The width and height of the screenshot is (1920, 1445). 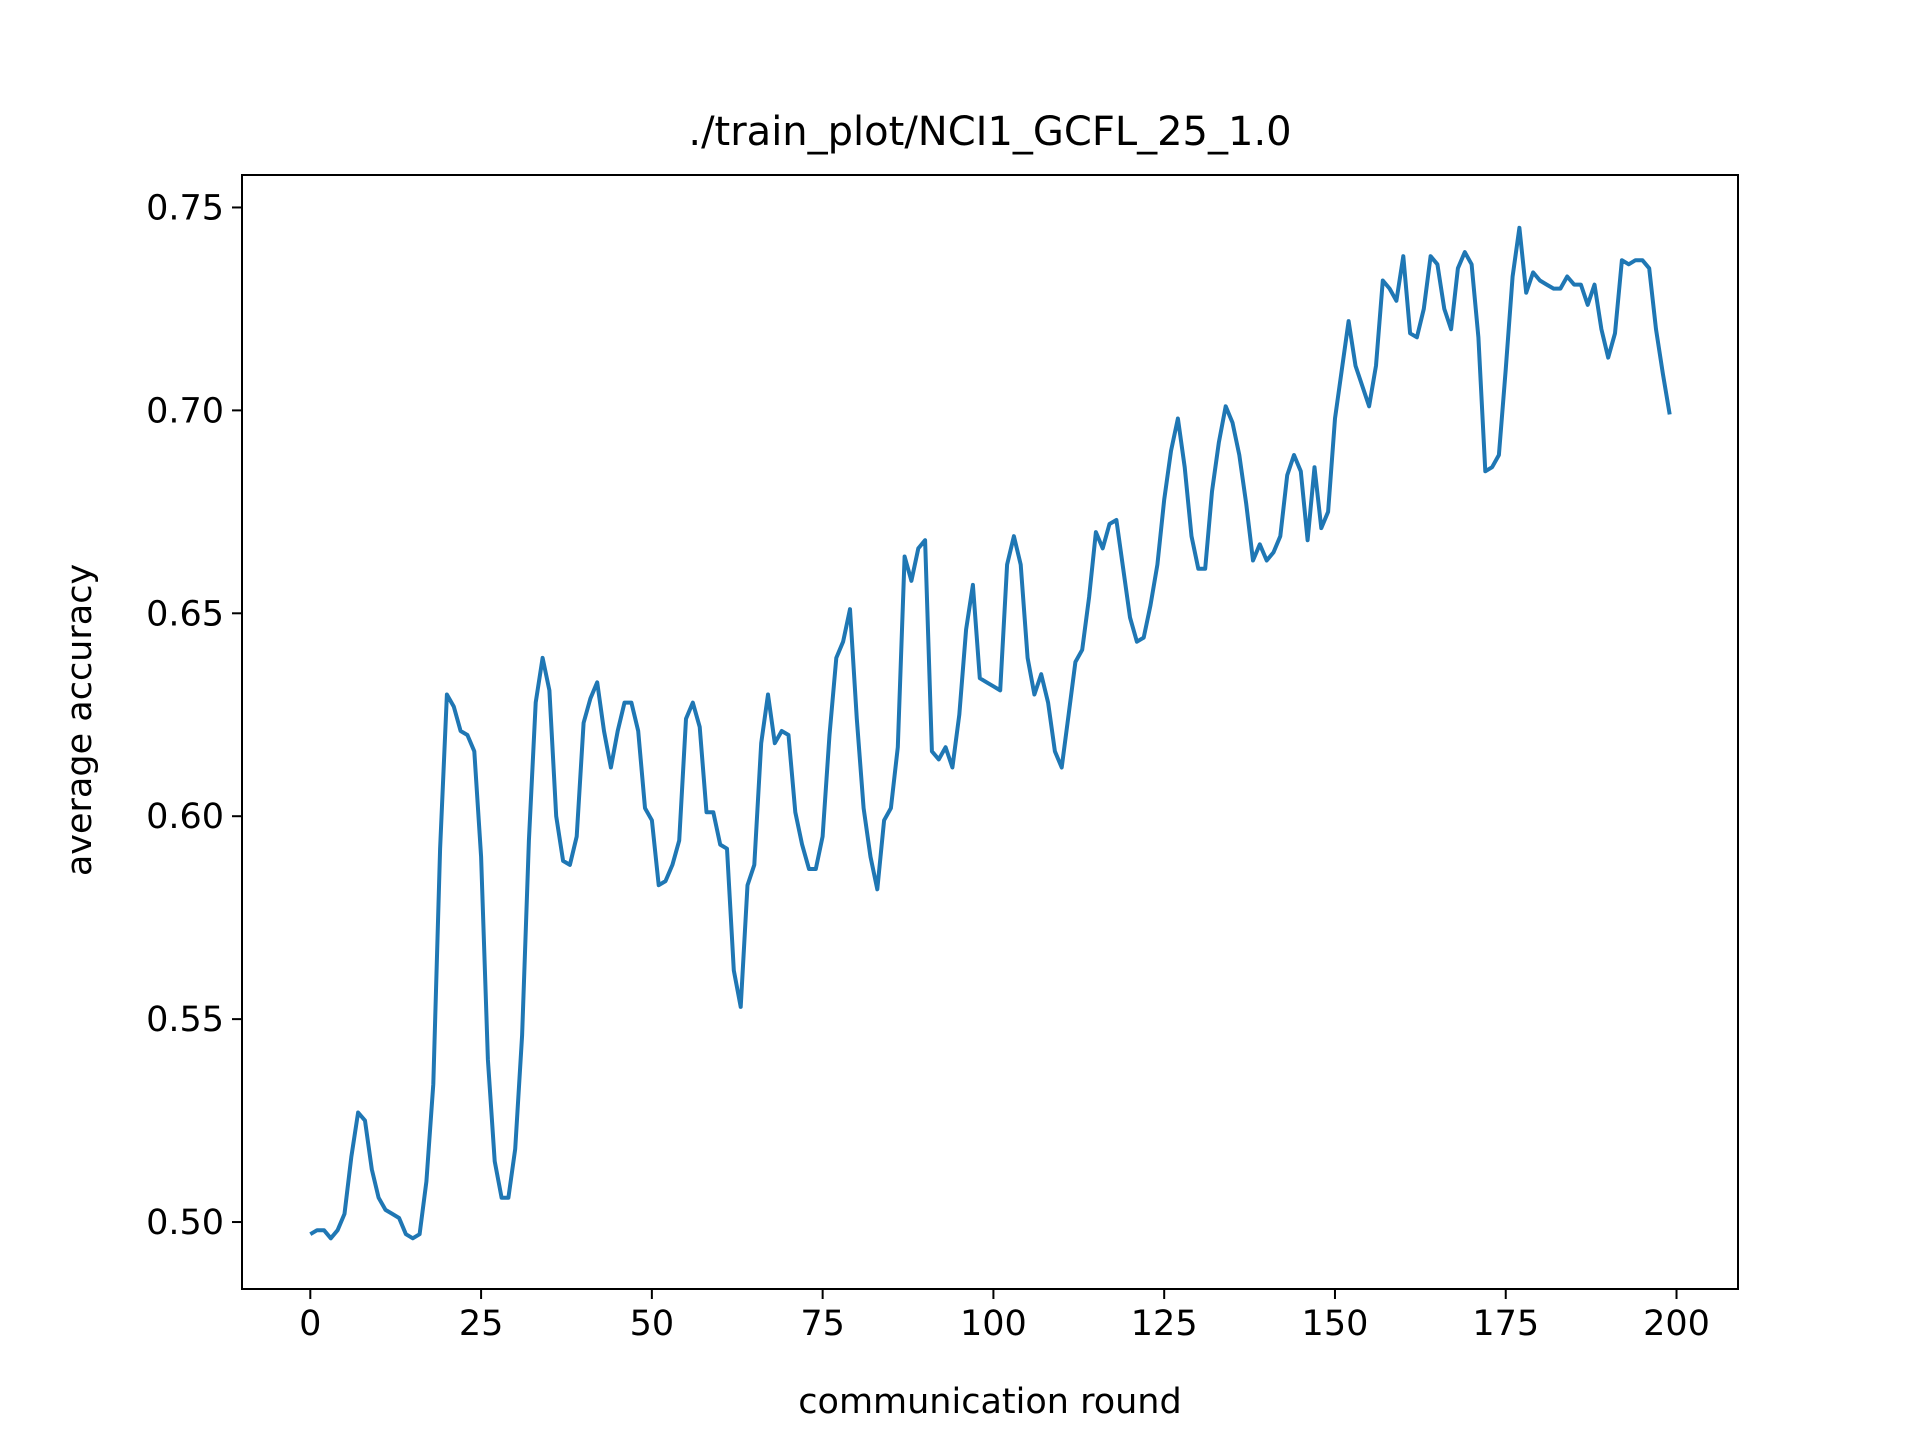 What do you see at coordinates (989, 132) in the screenshot?
I see `chart-title: ./train_plot/NCI1_GCFL_25_1.0` at bounding box center [989, 132].